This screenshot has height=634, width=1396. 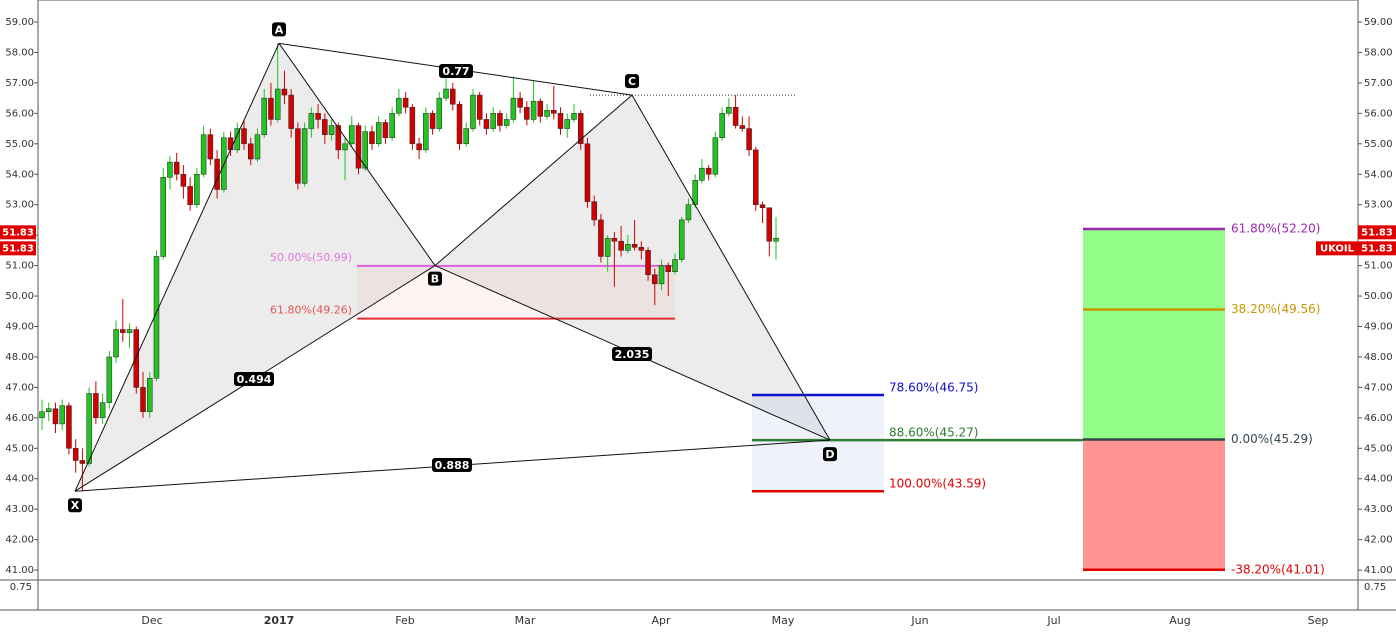 What do you see at coordinates (1378, 357) in the screenshot?
I see `y-tick-label: 48.00` at bounding box center [1378, 357].